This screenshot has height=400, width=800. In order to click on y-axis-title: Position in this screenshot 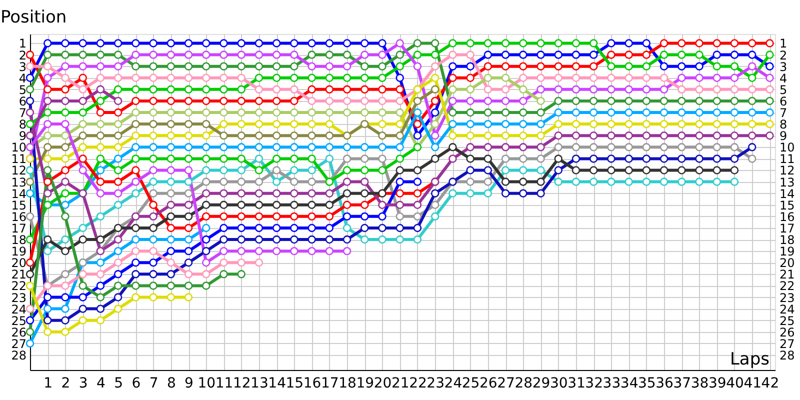, I will do `click(33, 18)`.